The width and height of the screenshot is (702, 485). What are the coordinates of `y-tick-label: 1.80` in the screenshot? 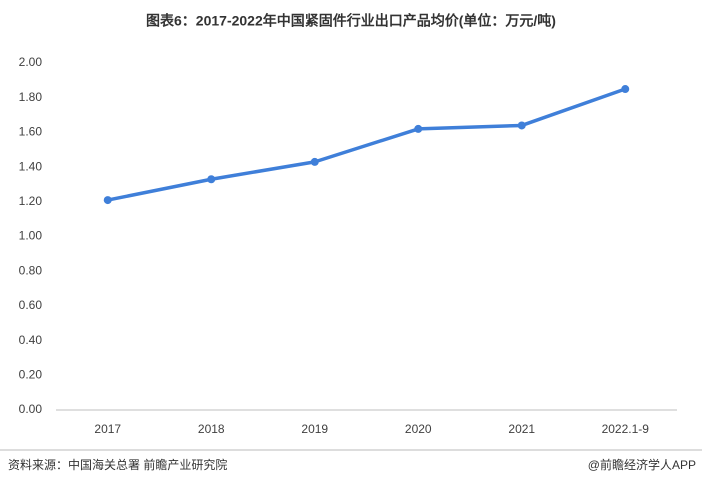 It's located at (31, 97).